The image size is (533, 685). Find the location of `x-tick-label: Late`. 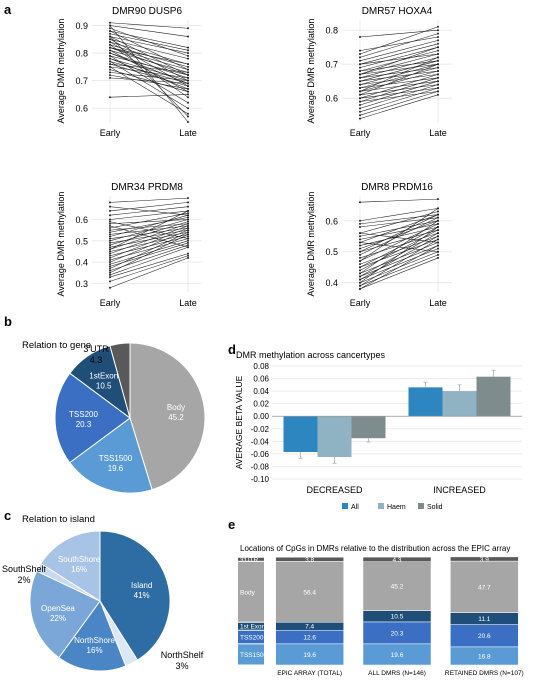

x-tick-label: Late is located at coordinates (188, 303).